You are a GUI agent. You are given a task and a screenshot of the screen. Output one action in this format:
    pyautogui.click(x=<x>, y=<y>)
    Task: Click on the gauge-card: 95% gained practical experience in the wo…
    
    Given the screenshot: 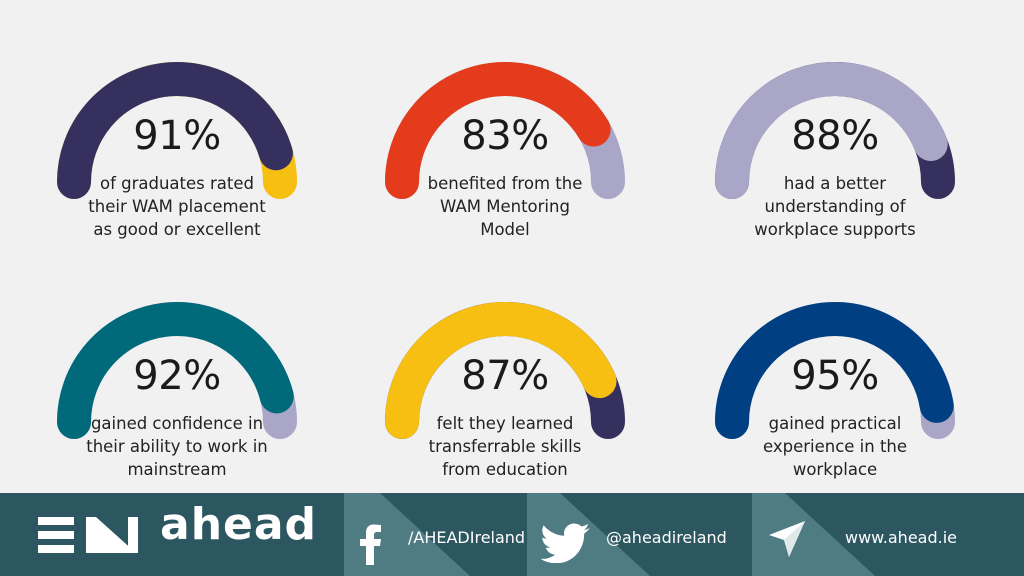 What is the action you would take?
    pyautogui.click(x=835, y=387)
    